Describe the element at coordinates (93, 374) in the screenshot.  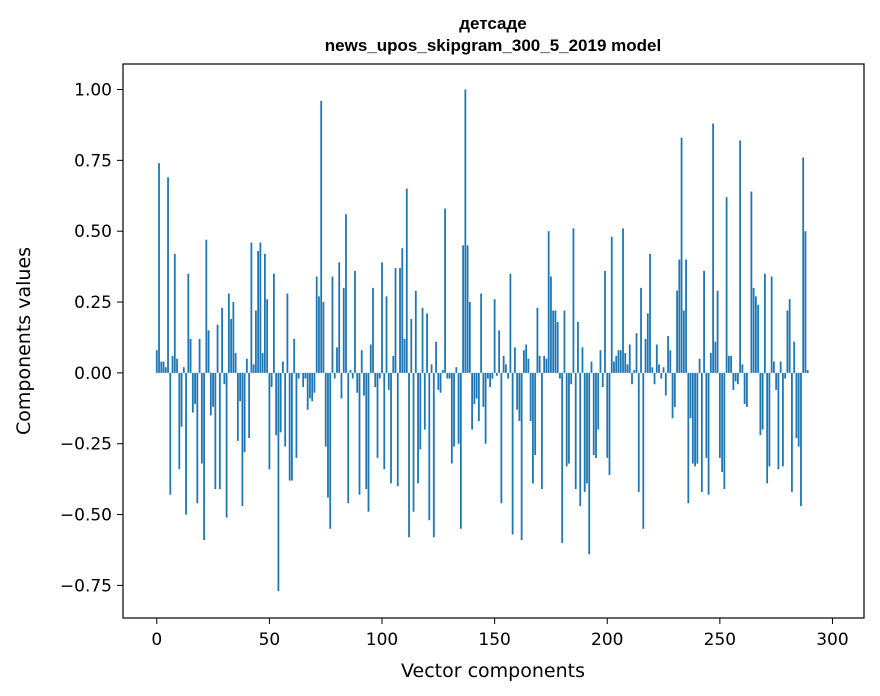
I see `y-tick-label: 0.00` at that location.